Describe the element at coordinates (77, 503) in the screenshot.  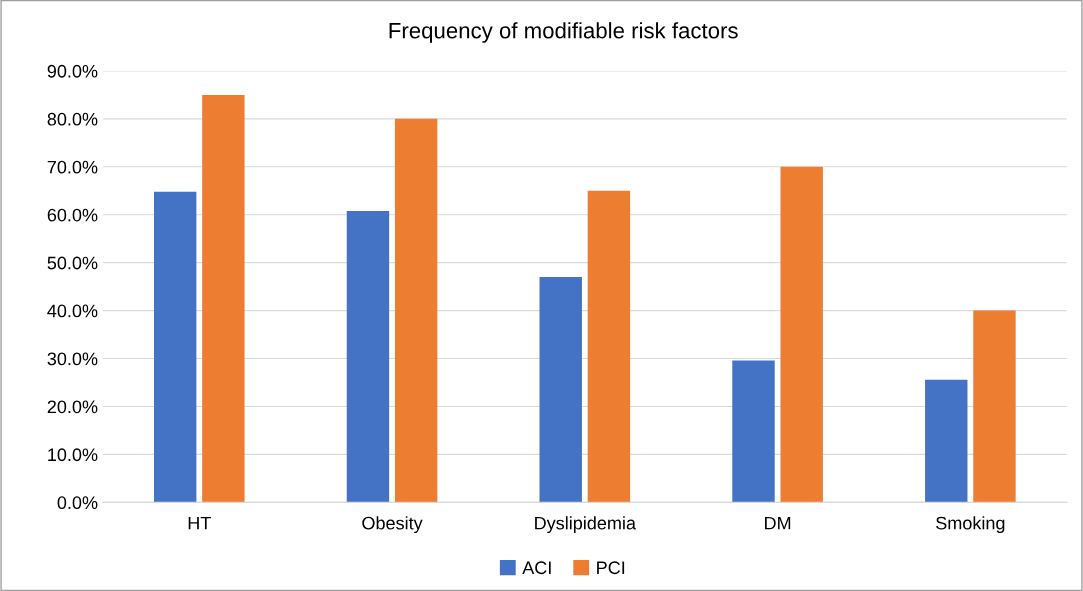
I see `y-tick-label: 0.0%` at that location.